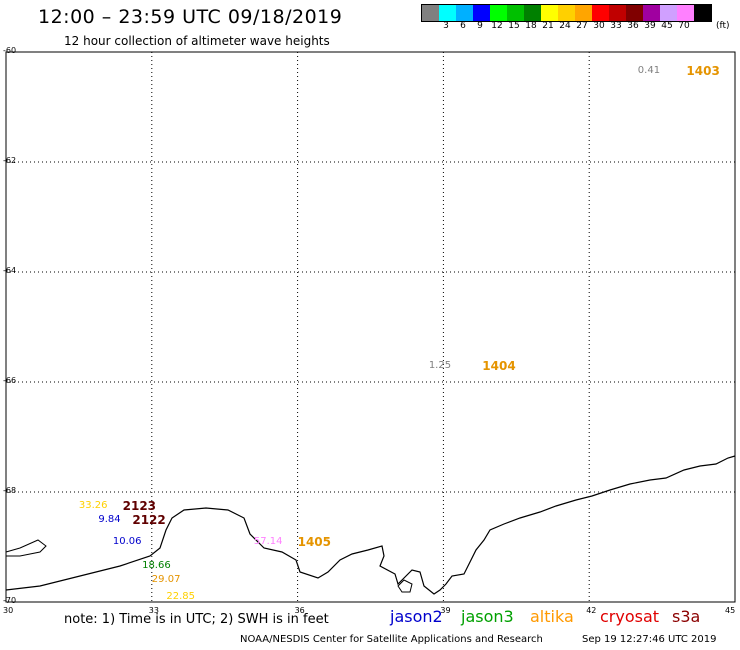 The width and height of the screenshot is (740, 650). Describe the element at coordinates (26, 548) in the screenshot. I see `ice-feature` at that location.